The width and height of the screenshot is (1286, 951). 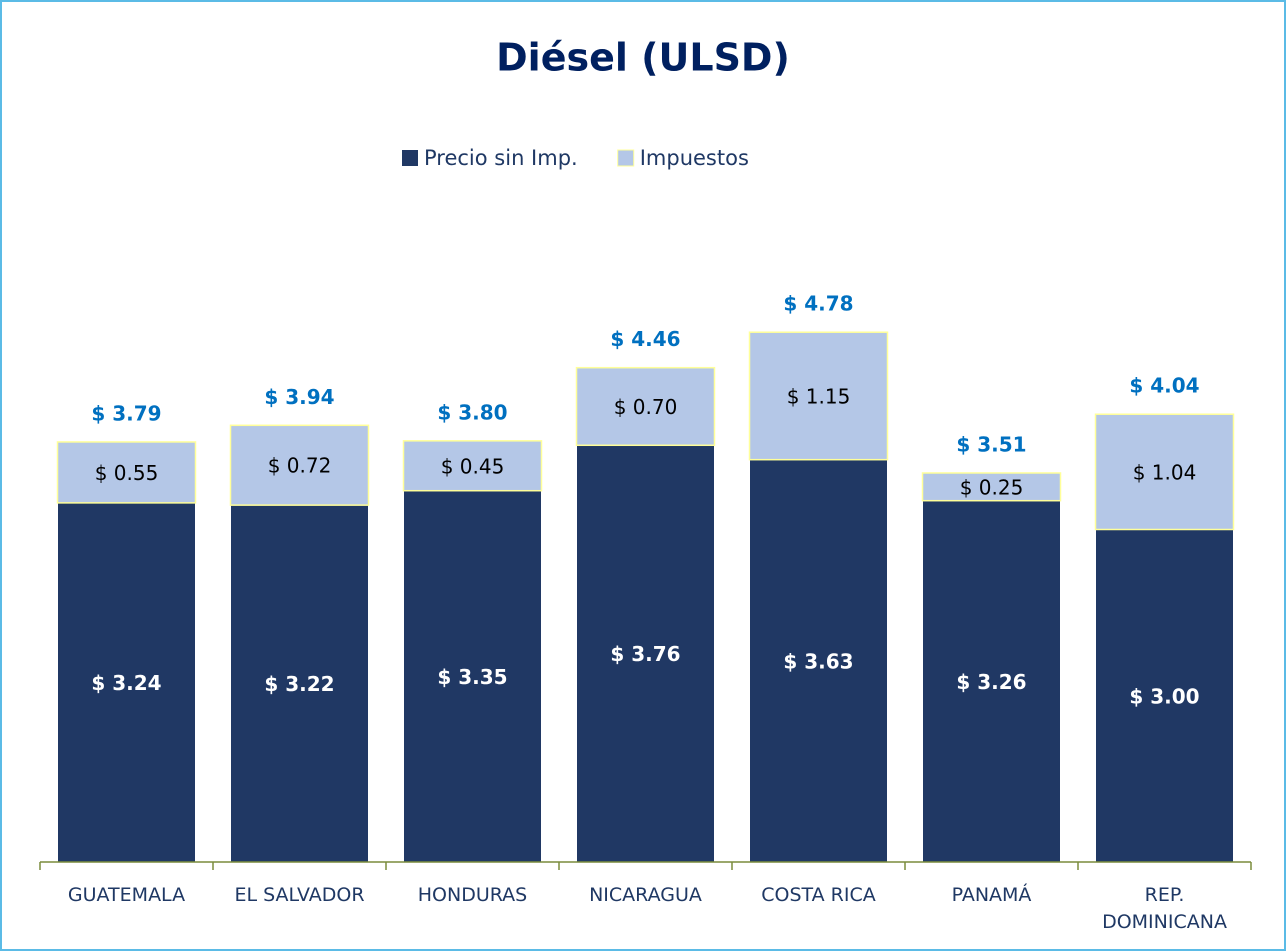 What do you see at coordinates (818, 304) in the screenshot?
I see `total-label: $ 4.78` at bounding box center [818, 304].